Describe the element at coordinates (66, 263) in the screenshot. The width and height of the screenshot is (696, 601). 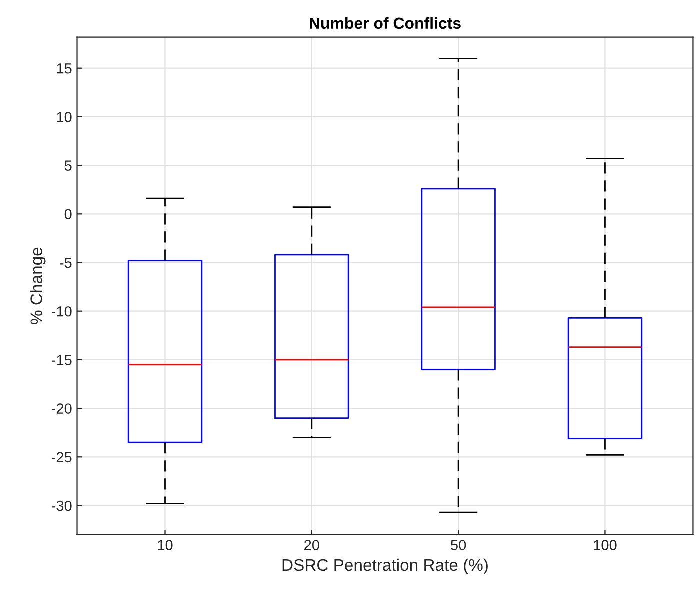
I see `y-tick-label: -5` at that location.